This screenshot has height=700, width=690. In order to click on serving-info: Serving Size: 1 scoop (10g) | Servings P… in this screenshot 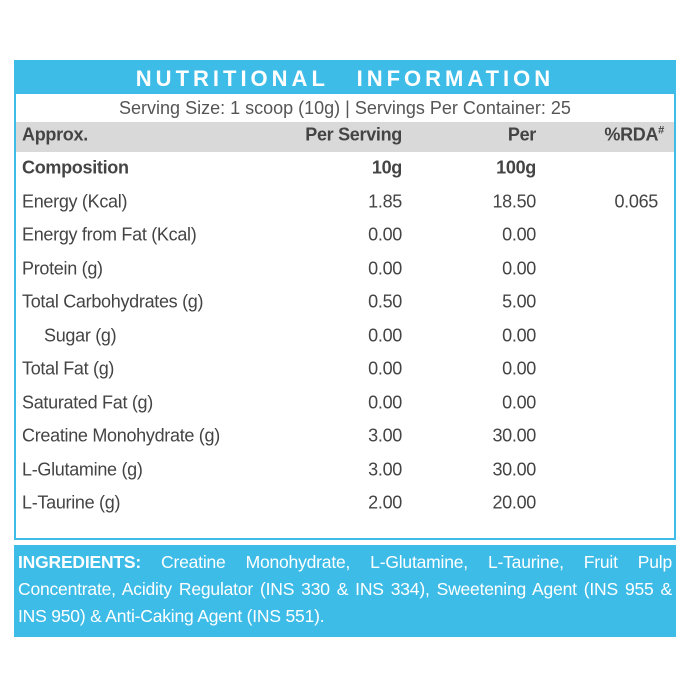, I will do `click(345, 108)`.